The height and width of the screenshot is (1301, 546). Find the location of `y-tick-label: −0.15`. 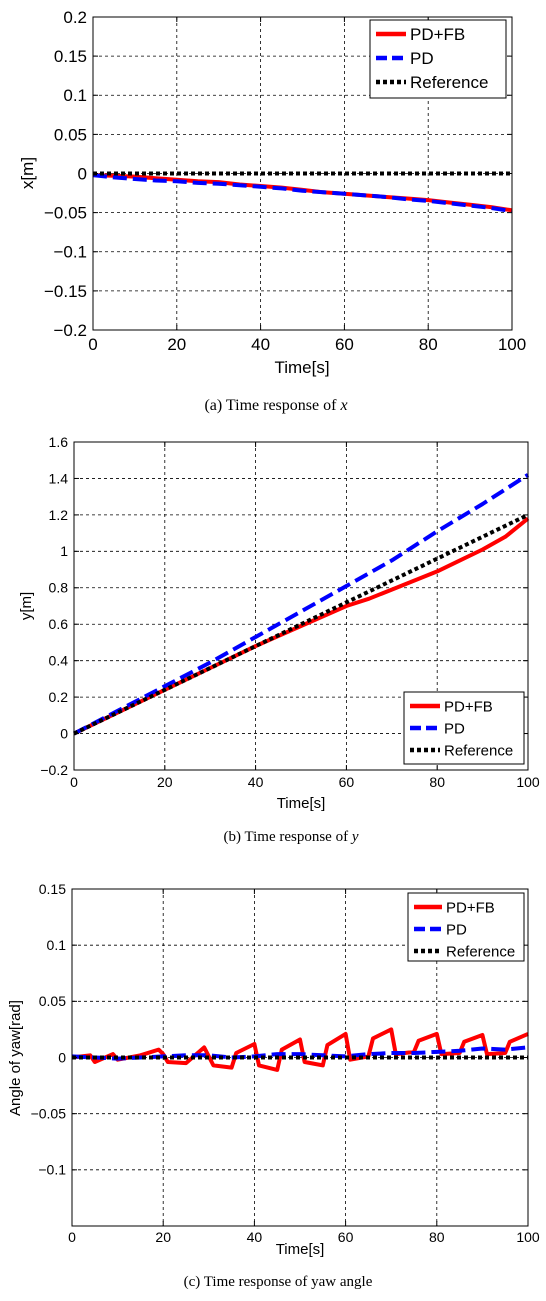

y-tick-label: −0.15 is located at coordinates (65, 291).